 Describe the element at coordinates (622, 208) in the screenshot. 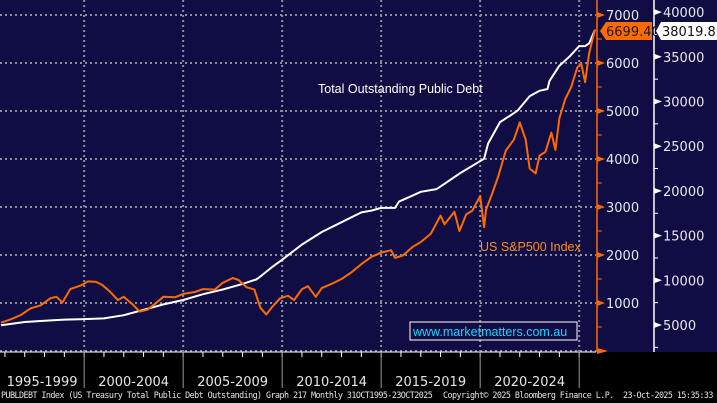

I see `left-axis-tick-label: 3000` at that location.